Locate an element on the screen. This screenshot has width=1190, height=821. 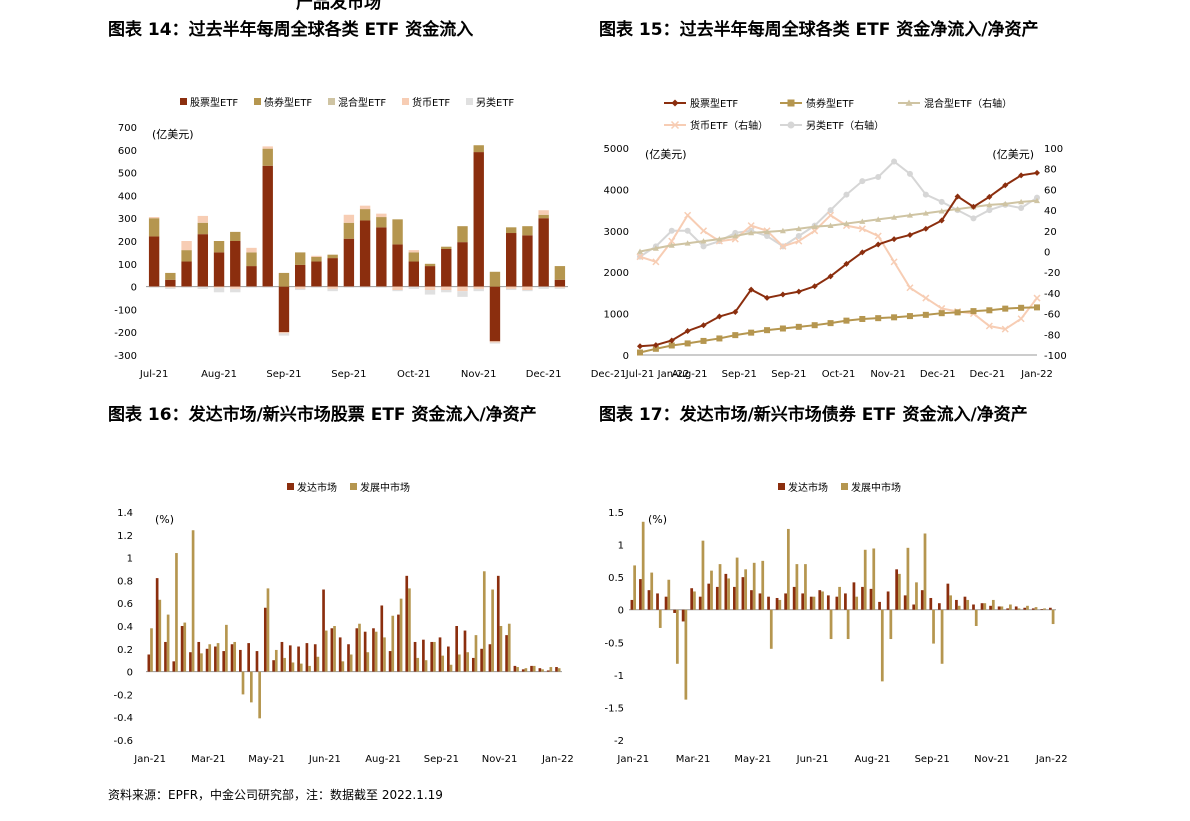
fig17-xtick: Sep-21 is located at coordinates (932, 759).